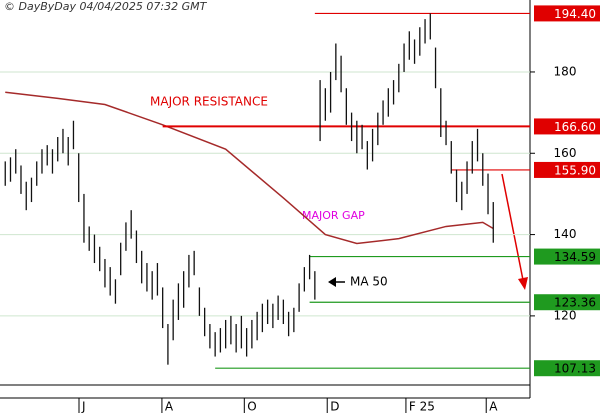  What do you see at coordinates (575, 170) in the screenshot?
I see `level-label: 155.90` at bounding box center [575, 170].